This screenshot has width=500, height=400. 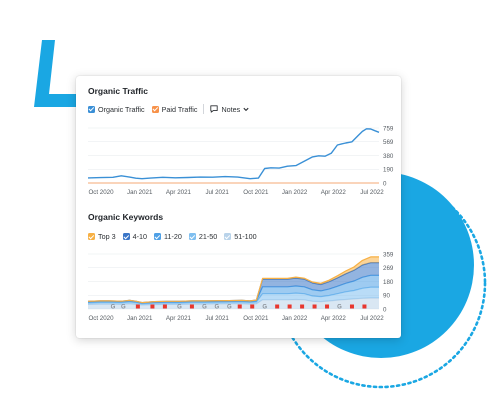 What do you see at coordinates (214, 109) in the screenshot?
I see `comment-icon` at bounding box center [214, 109].